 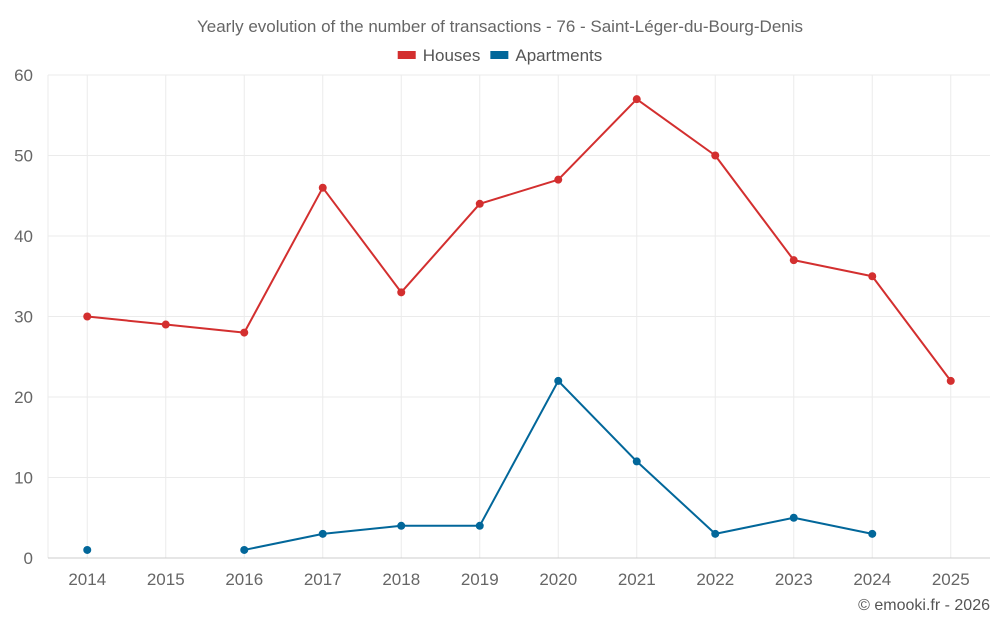 I want to click on legend: Houses Apartments, so click(x=499, y=55).